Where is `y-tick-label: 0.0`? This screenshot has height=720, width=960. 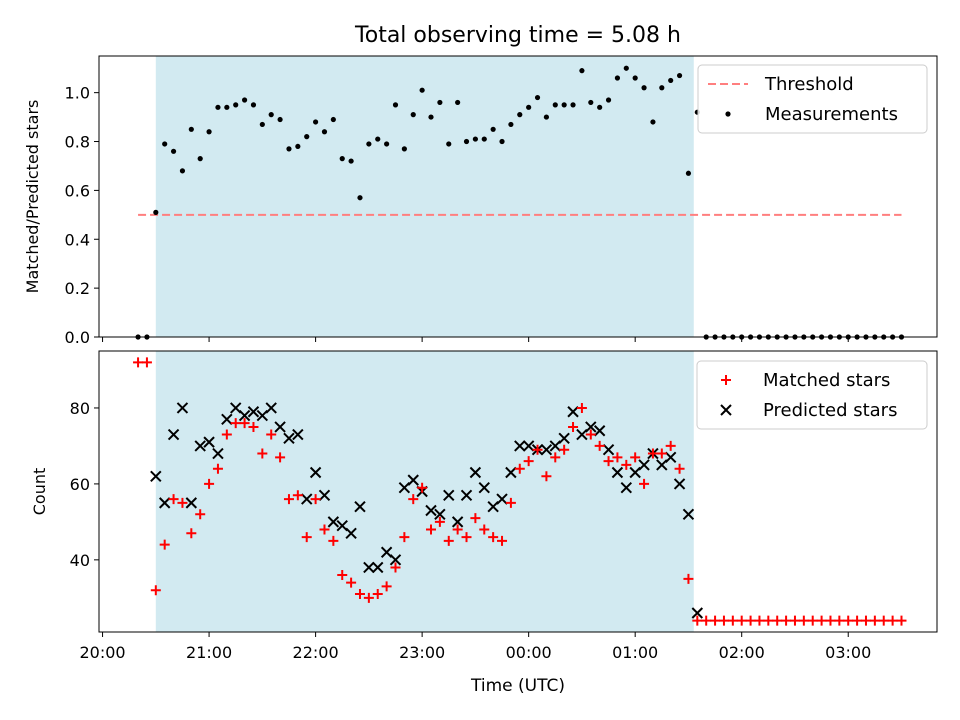 y-tick-label: 0.0 is located at coordinates (77, 337).